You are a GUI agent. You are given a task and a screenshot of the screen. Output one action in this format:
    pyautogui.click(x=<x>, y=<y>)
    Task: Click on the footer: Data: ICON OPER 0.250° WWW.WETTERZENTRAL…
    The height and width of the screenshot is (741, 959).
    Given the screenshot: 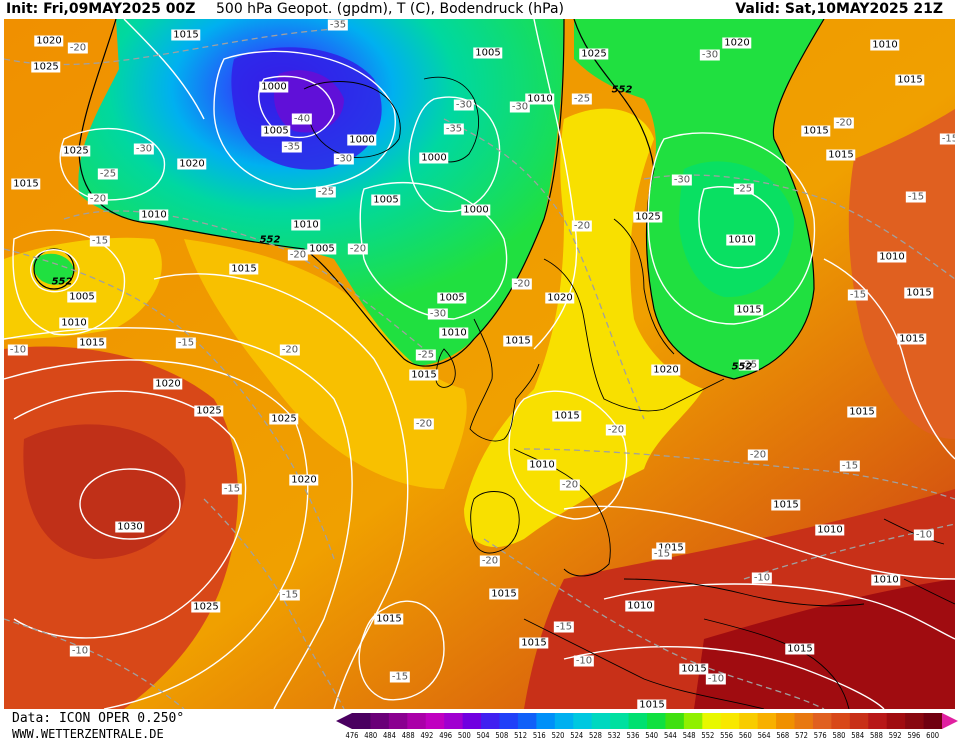 What is the action you would take?
    pyautogui.click(x=479, y=725)
    